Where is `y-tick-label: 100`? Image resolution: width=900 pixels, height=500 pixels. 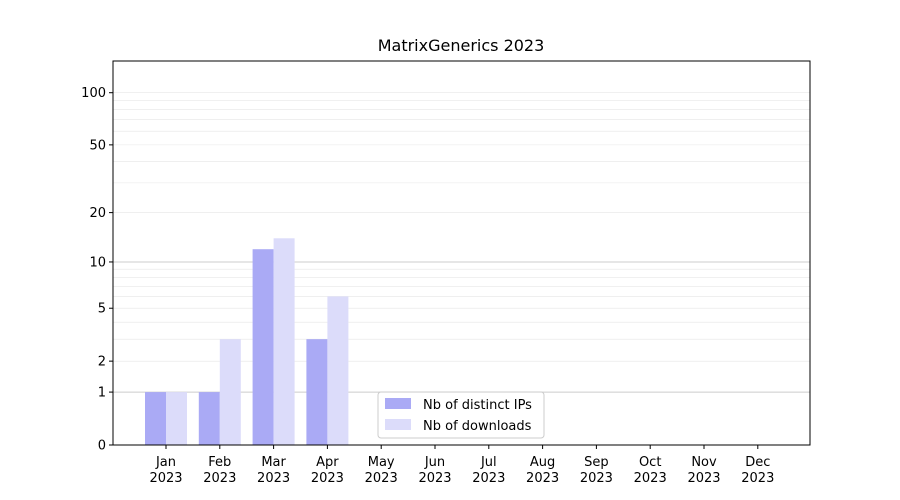
y-tick-label: 100 is located at coordinates (93, 93).